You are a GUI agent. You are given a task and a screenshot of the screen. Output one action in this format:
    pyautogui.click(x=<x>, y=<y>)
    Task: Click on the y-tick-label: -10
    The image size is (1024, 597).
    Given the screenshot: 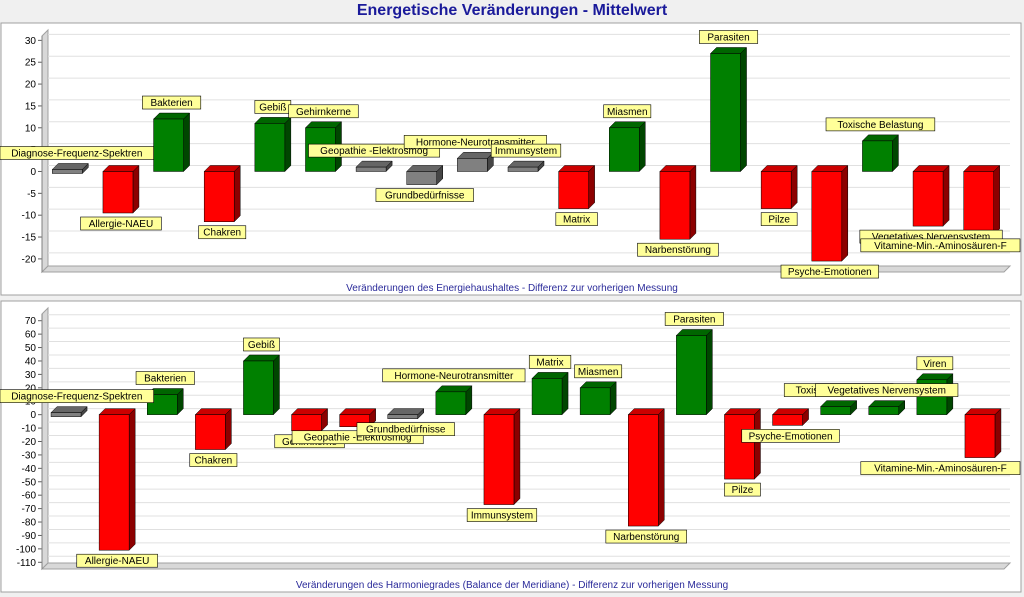 What is the action you would take?
    pyautogui.click(x=29, y=216)
    